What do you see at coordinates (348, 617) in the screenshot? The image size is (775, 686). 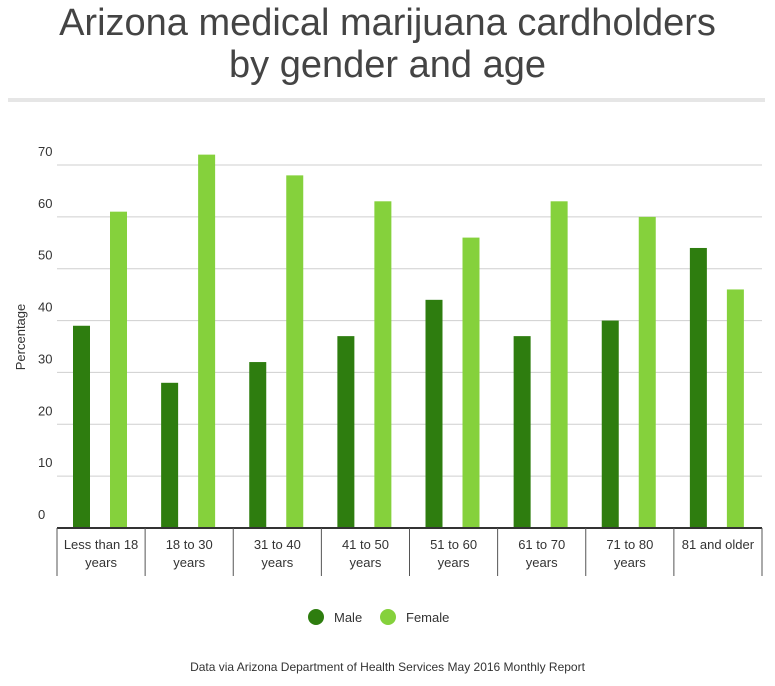 I see `legend-label: Male` at bounding box center [348, 617].